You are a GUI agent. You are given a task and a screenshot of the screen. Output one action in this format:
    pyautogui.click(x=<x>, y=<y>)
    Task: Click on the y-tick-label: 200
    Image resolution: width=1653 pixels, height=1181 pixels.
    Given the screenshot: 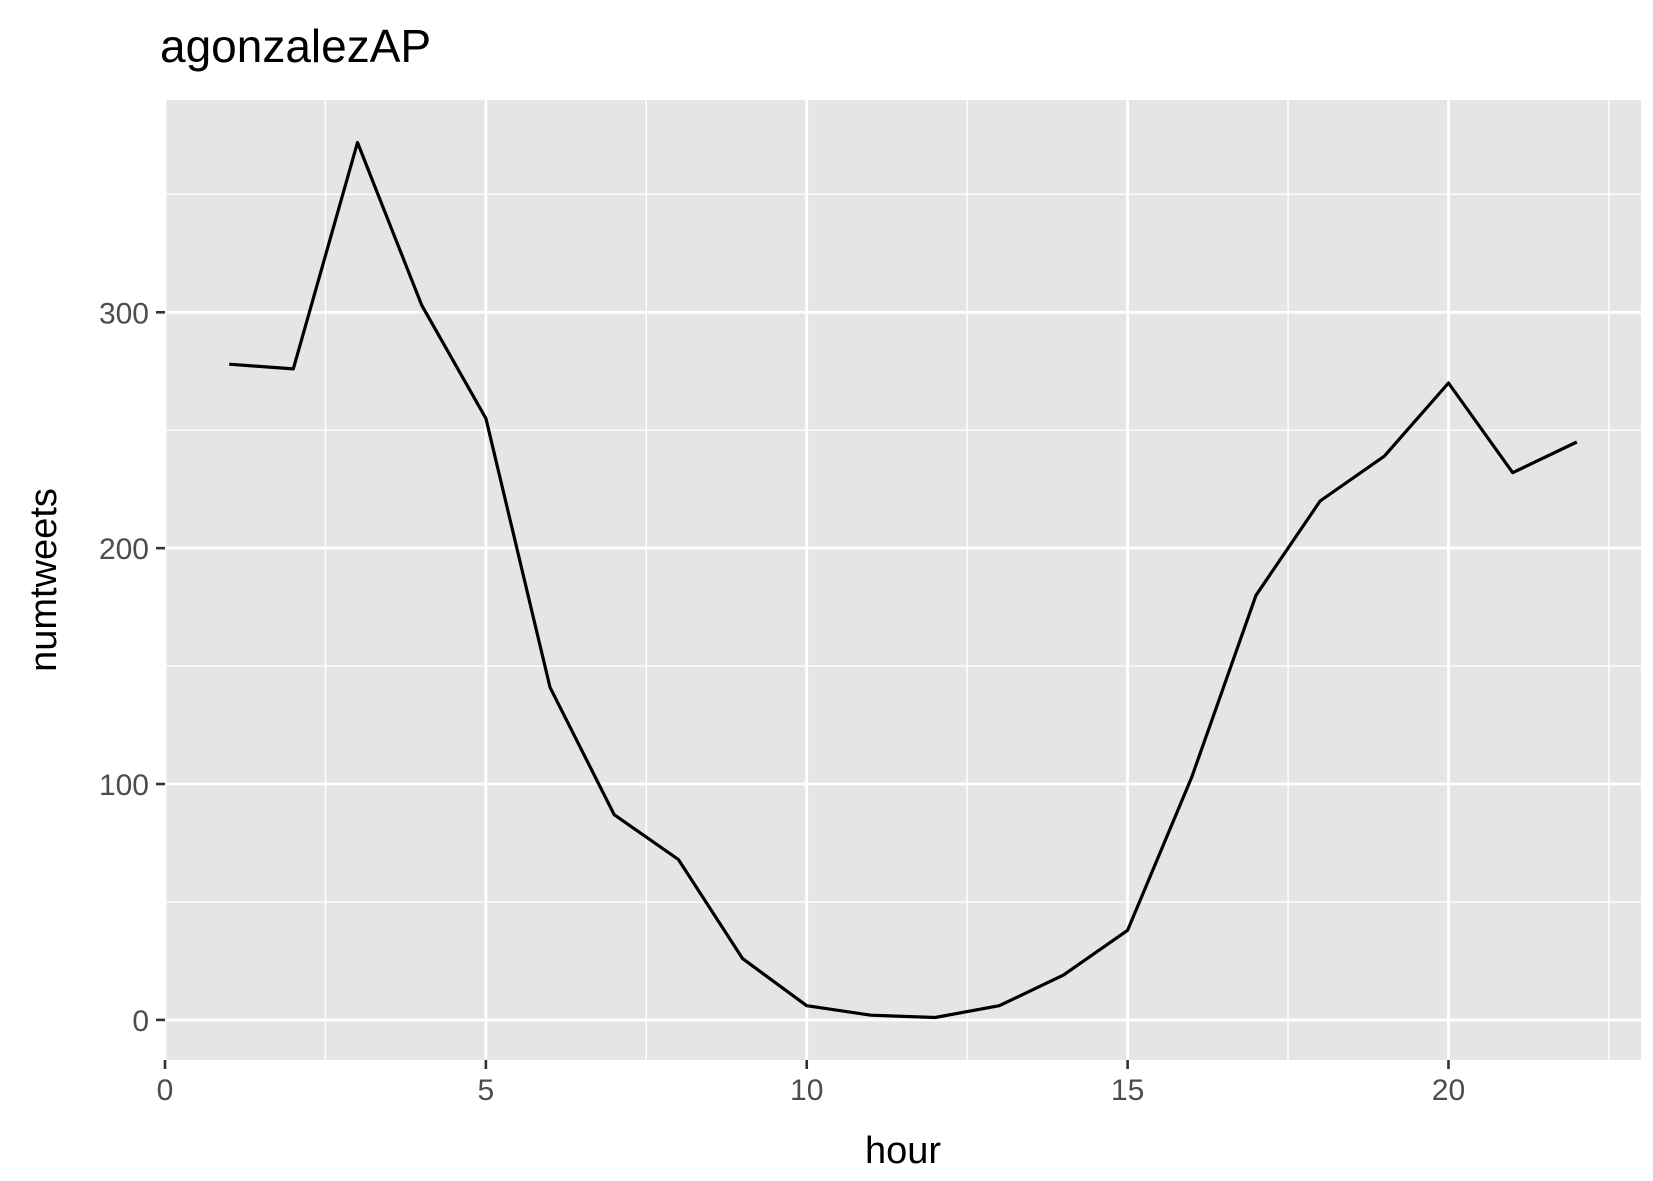 What is the action you would take?
    pyautogui.click(x=124, y=549)
    